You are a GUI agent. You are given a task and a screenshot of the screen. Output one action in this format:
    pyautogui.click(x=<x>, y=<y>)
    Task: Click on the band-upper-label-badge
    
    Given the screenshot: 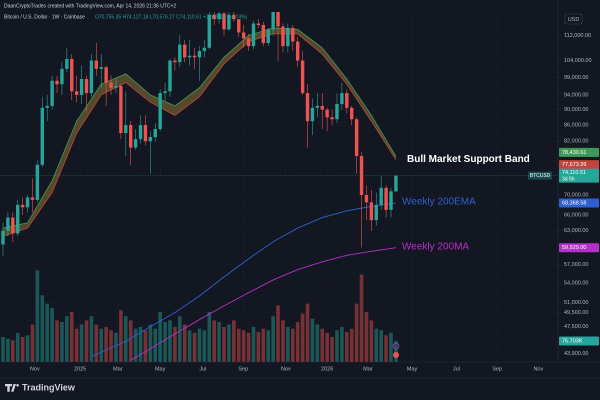 What is the action you would take?
    pyautogui.click(x=579, y=152)
    